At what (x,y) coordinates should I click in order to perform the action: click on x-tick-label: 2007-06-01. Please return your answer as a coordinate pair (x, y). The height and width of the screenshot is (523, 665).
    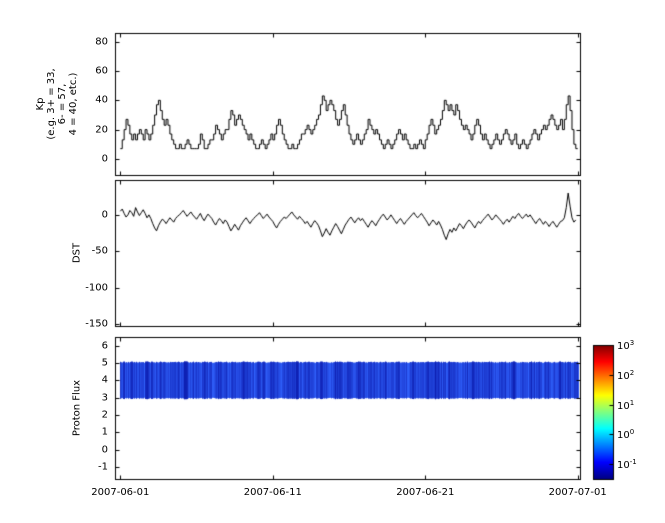
    Looking at the image, I should click on (120, 492).